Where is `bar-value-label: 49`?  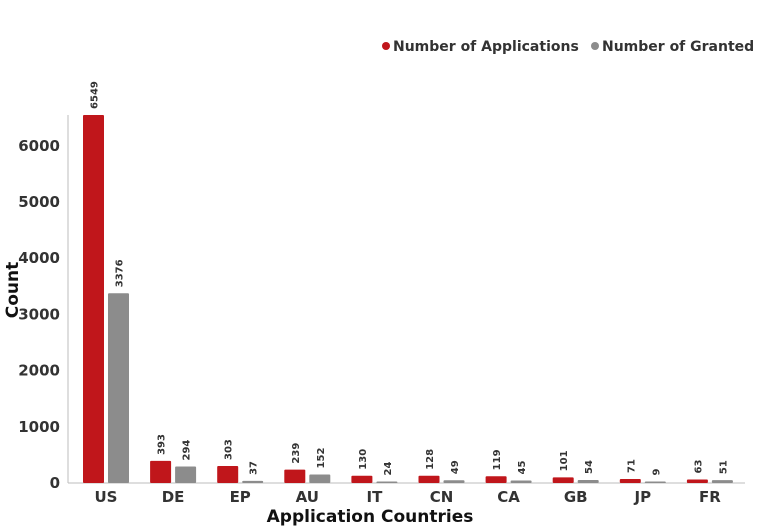 bar-value-label: 49 is located at coordinates (455, 467).